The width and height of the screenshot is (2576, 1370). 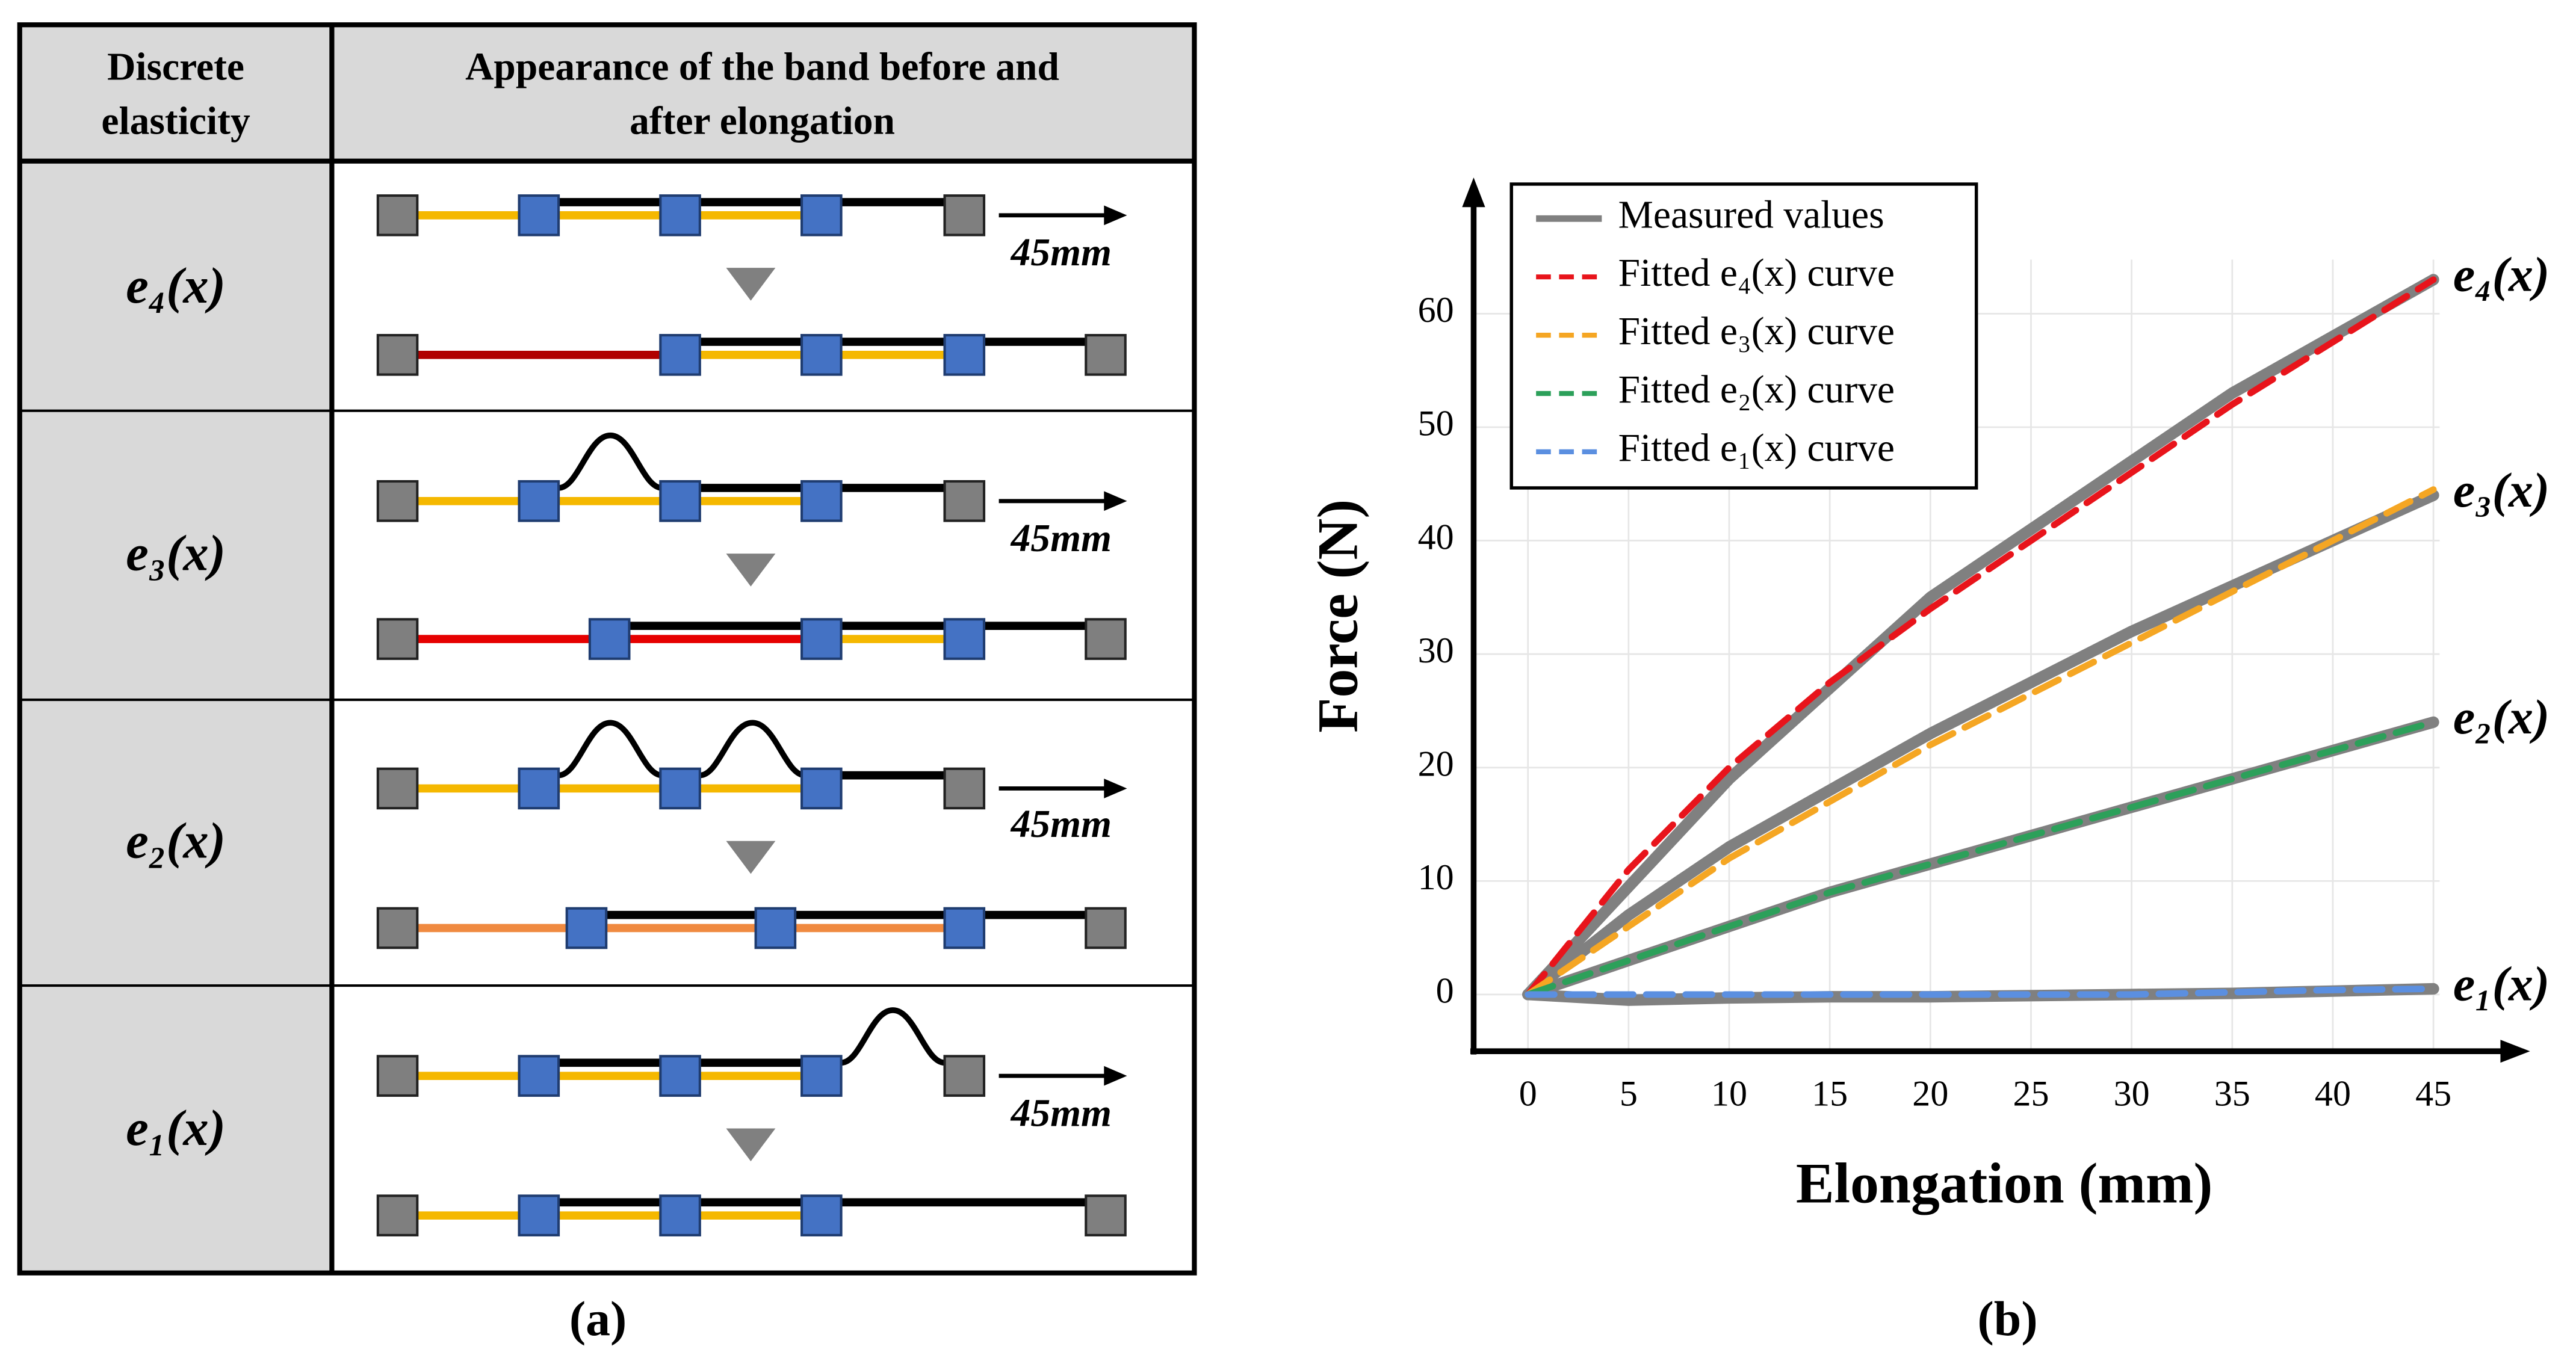 What do you see at coordinates (1436, 423) in the screenshot?
I see `y-tick-label: 50` at bounding box center [1436, 423].